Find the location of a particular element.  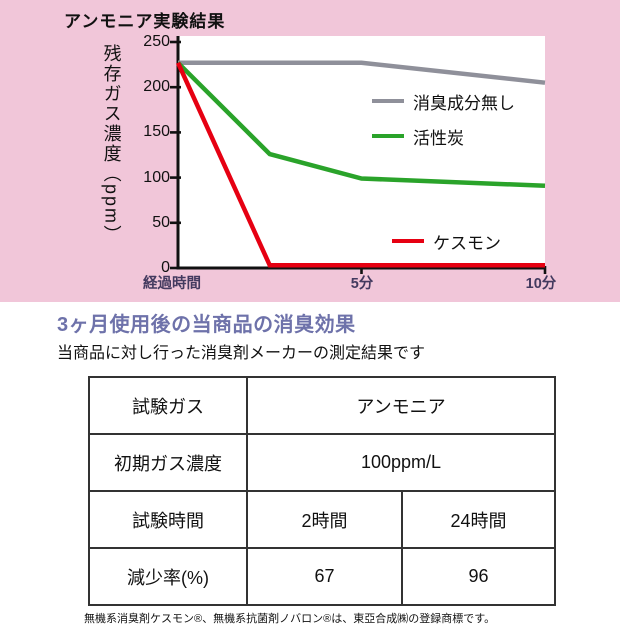

table-row: 試験ガス アンモニア is located at coordinates (322, 405).